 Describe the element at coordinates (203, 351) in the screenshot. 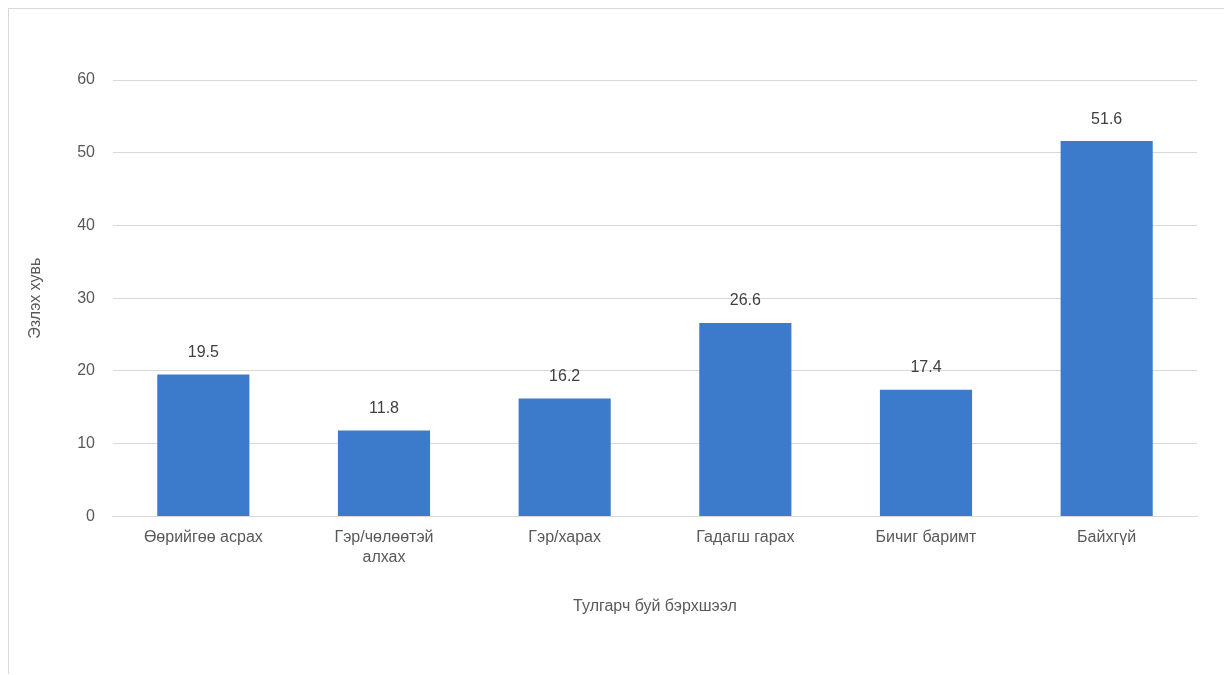

I see `data-label: 19.5` at that location.